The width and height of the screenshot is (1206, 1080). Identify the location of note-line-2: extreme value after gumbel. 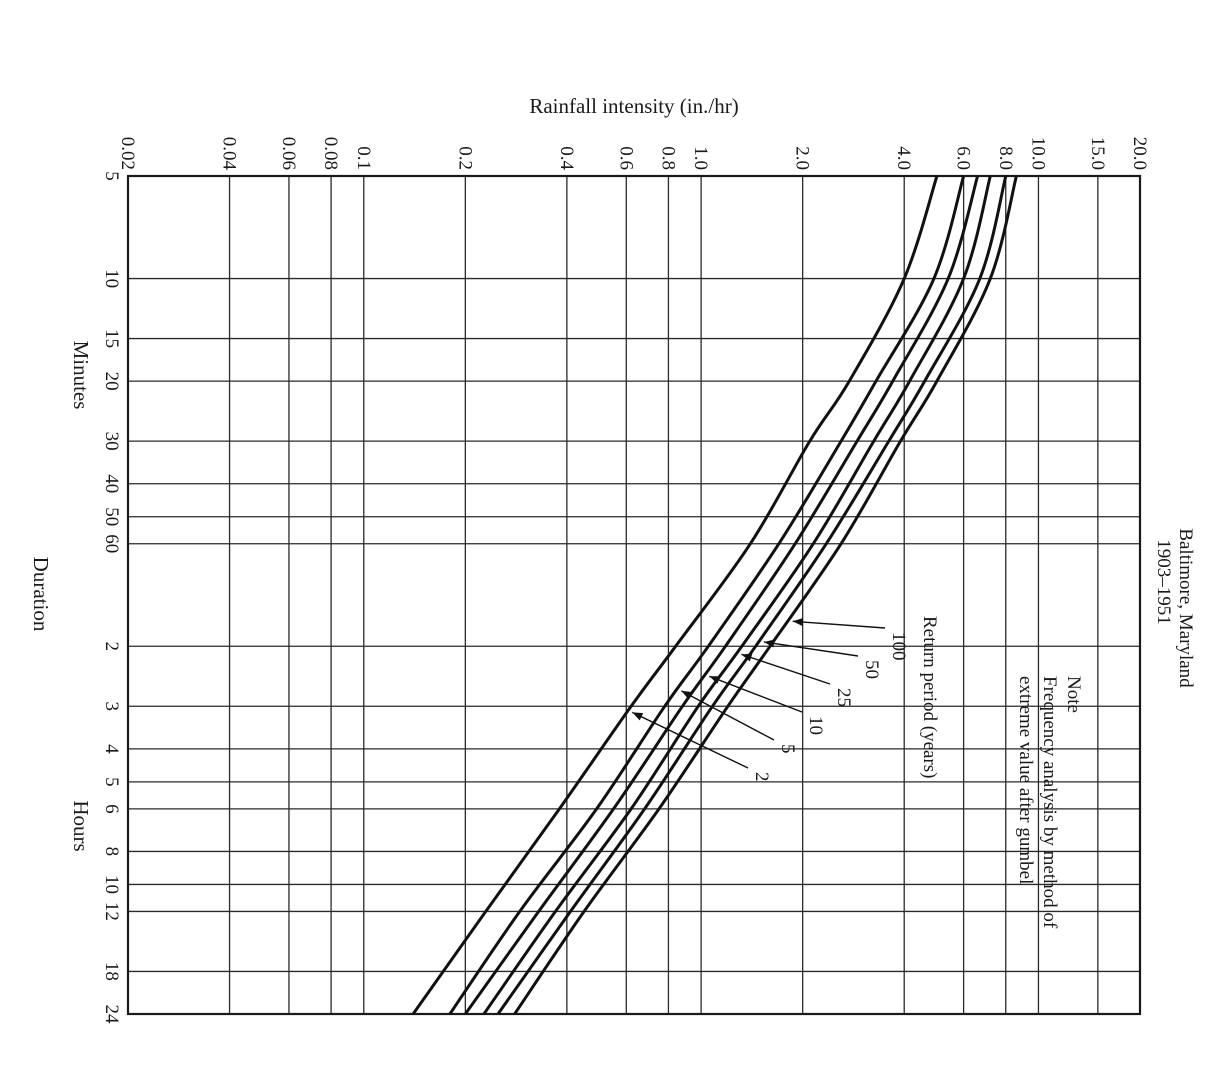
(1025, 780).